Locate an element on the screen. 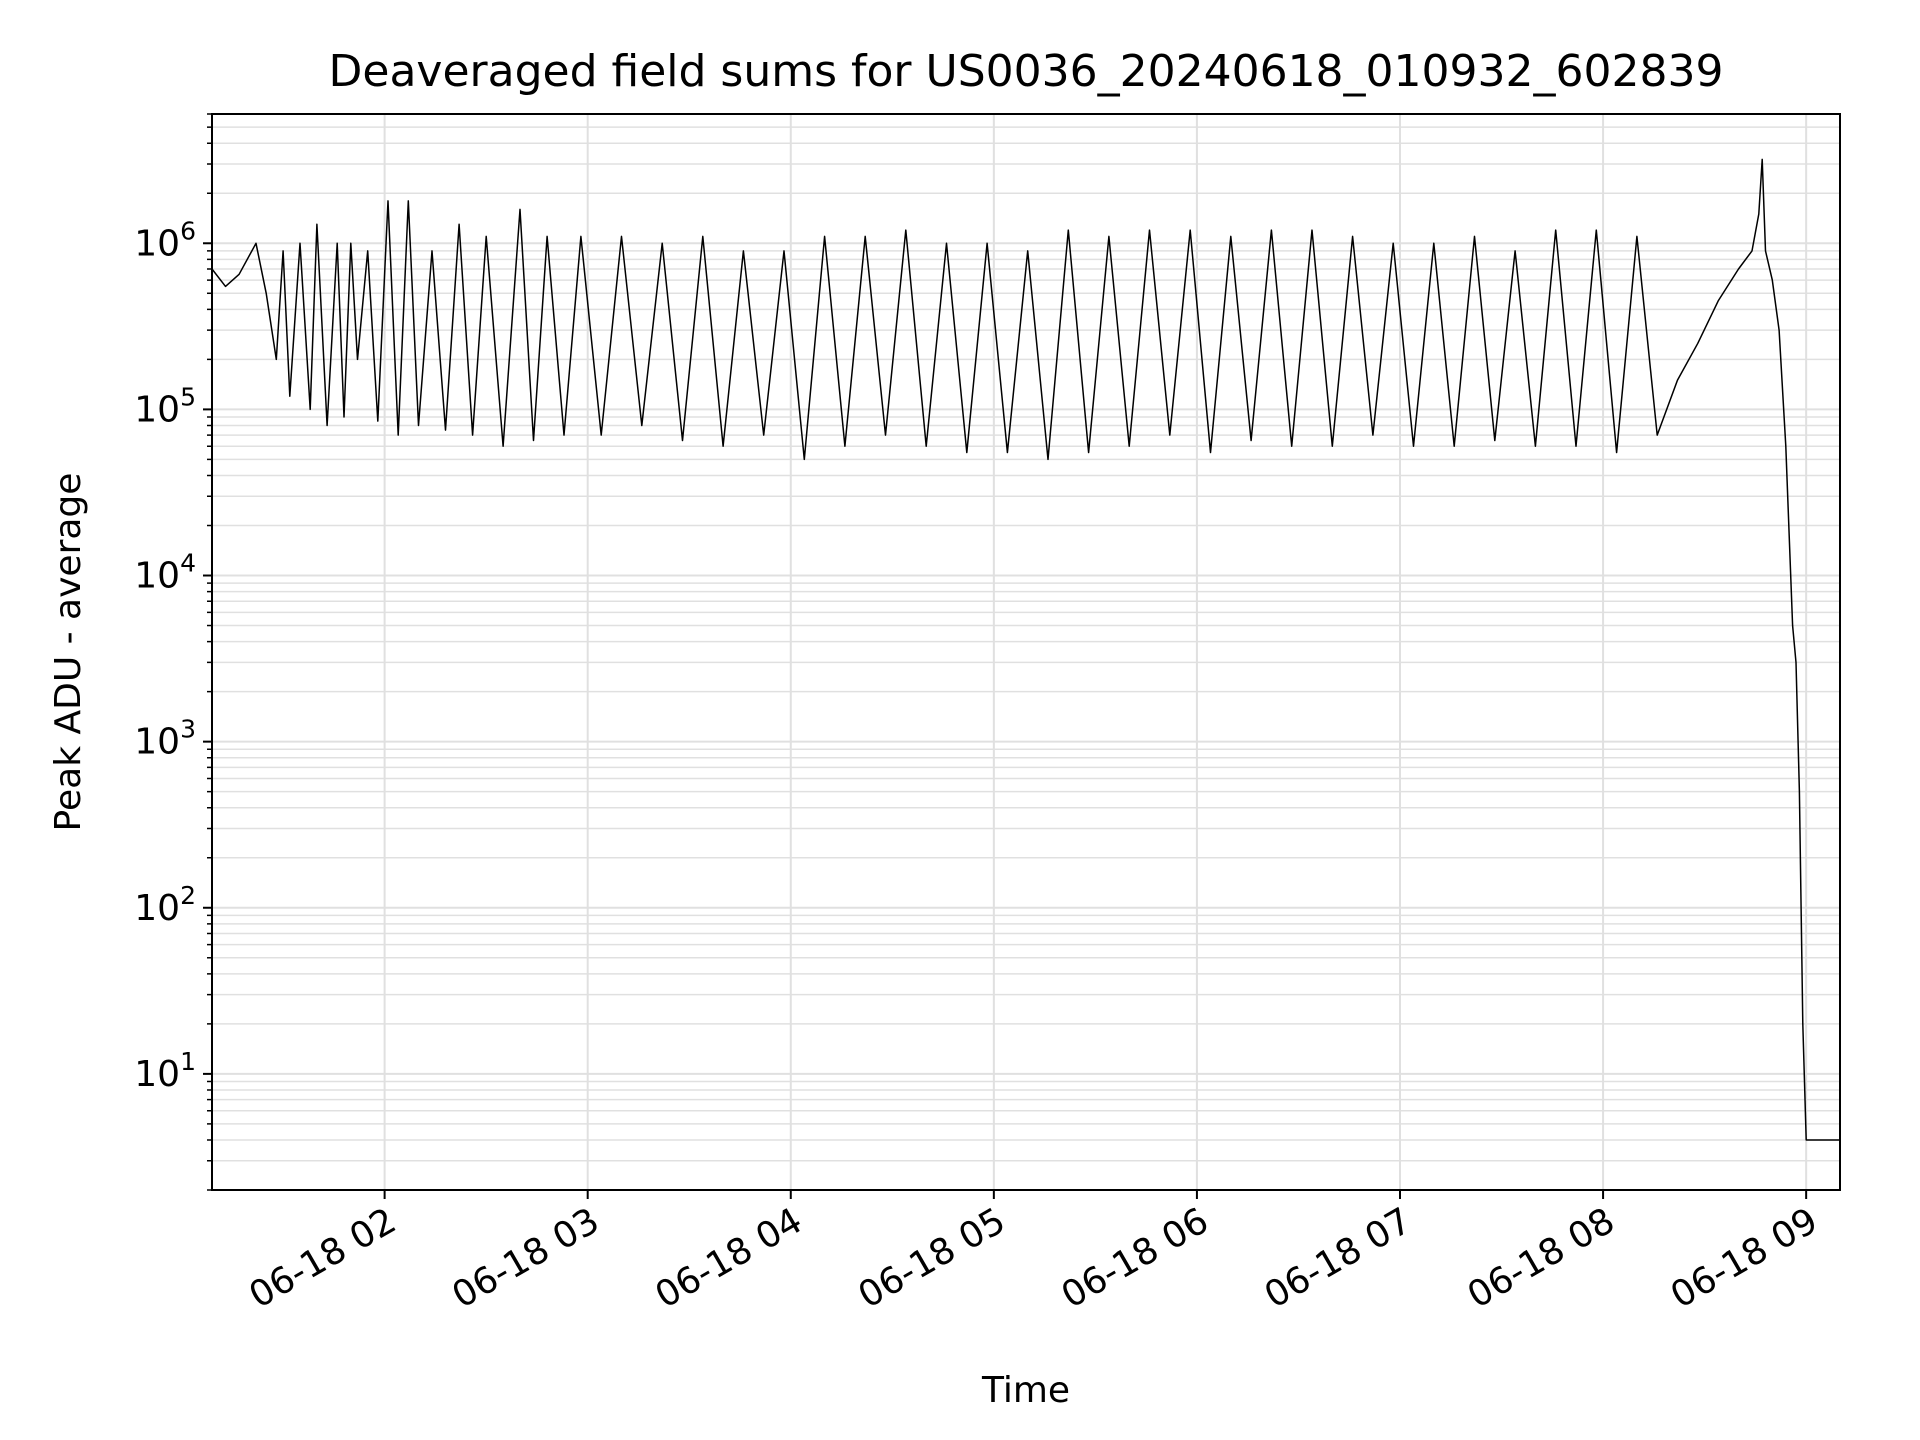 The width and height of the screenshot is (1920, 1440). y-tick-label: 10² is located at coordinates (165, 905).